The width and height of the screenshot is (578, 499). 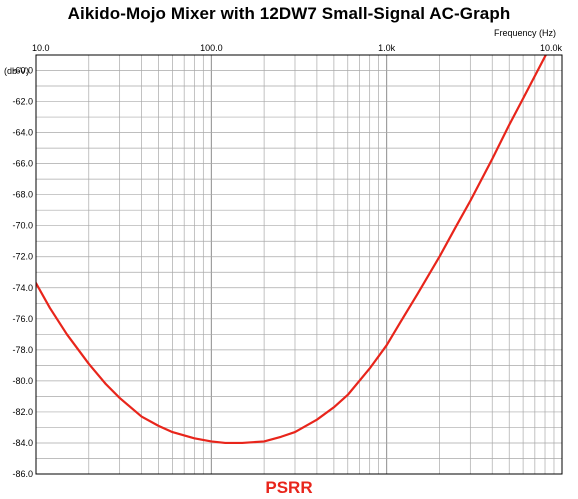 What do you see at coordinates (22, 412) in the screenshot?
I see `y-tick-label: -82.0` at bounding box center [22, 412].